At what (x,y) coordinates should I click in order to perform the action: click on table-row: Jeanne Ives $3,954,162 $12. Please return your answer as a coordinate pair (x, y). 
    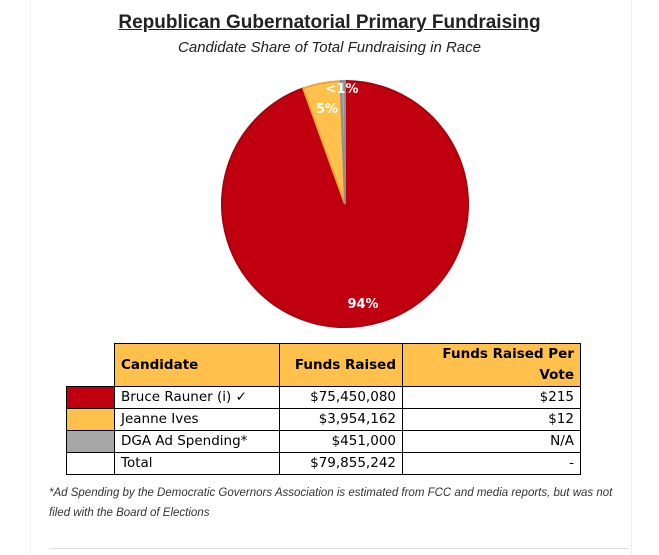
    Looking at the image, I should click on (323, 419).